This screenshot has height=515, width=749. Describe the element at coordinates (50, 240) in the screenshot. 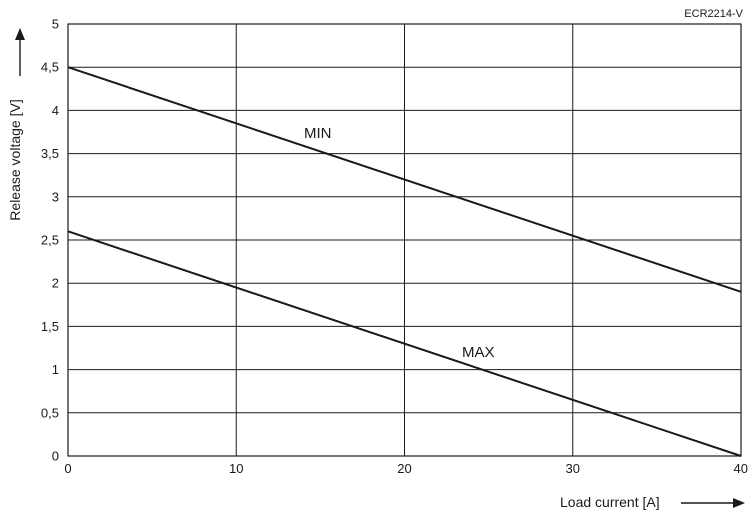

I see `y-tick-label-5: 2,5` at that location.